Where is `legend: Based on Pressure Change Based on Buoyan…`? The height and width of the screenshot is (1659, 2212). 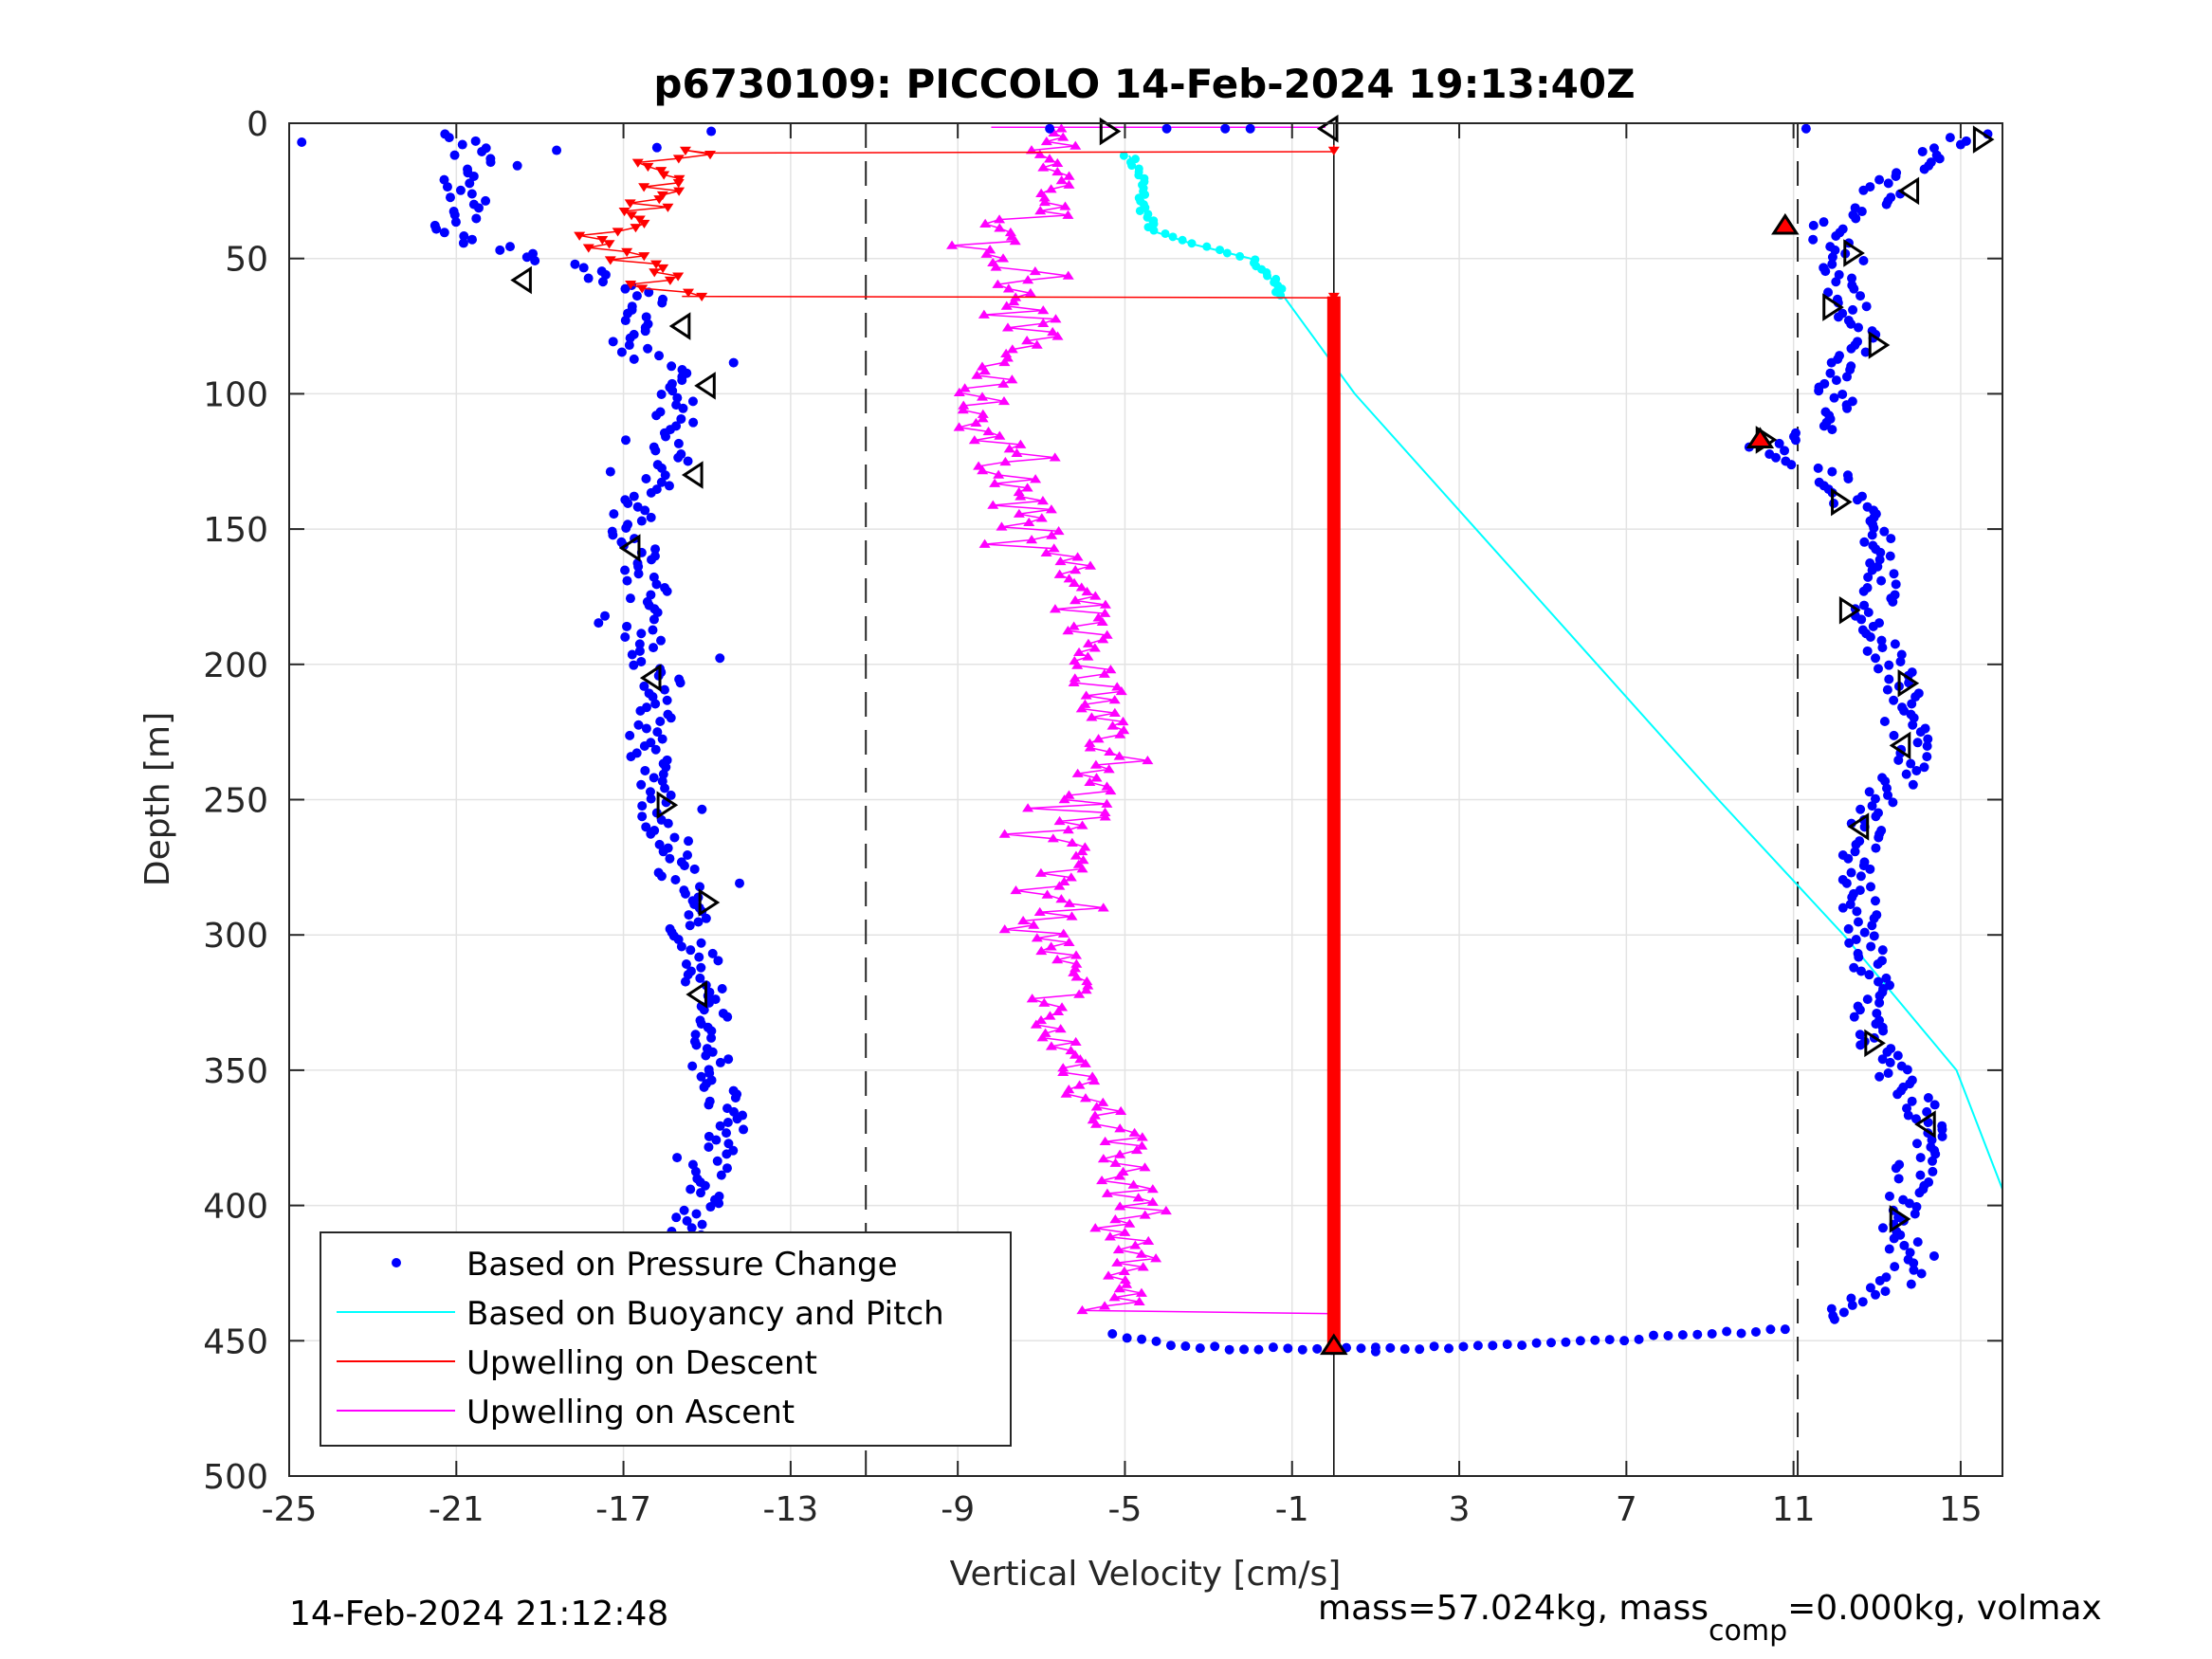 legend: Based on Pressure Change Based on Buoyan… is located at coordinates (666, 1339).